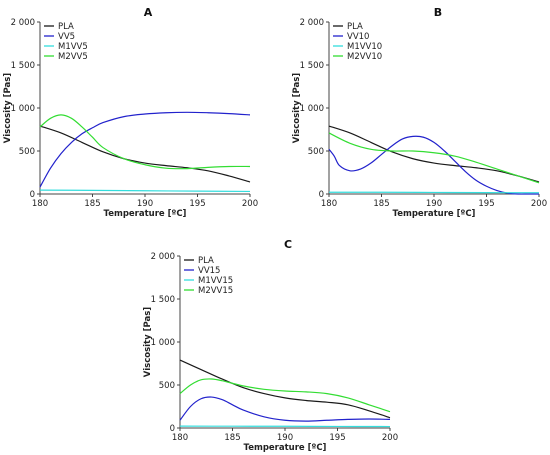 Image resolution: width=550 pixels, height=455 pixels. Describe the element at coordinates (215, 291) in the screenshot. I see `legend-entry: M2VV15` at that location.